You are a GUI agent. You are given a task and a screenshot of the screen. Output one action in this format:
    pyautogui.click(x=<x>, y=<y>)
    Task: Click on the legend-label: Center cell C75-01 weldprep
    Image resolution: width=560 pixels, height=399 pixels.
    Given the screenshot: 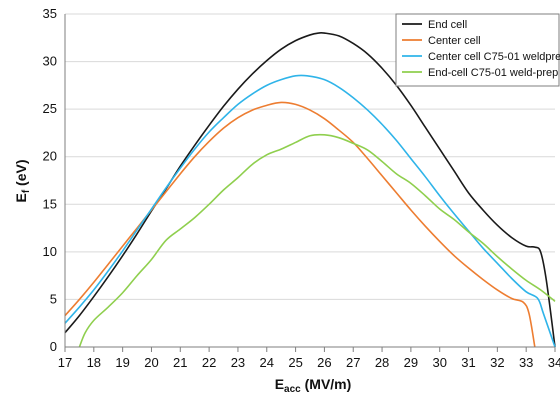 What is the action you would take?
    pyautogui.click(x=494, y=57)
    